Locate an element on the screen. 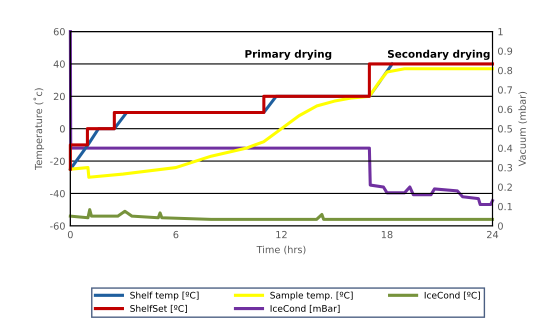  x-tick-label: 0 is located at coordinates (70, 234).